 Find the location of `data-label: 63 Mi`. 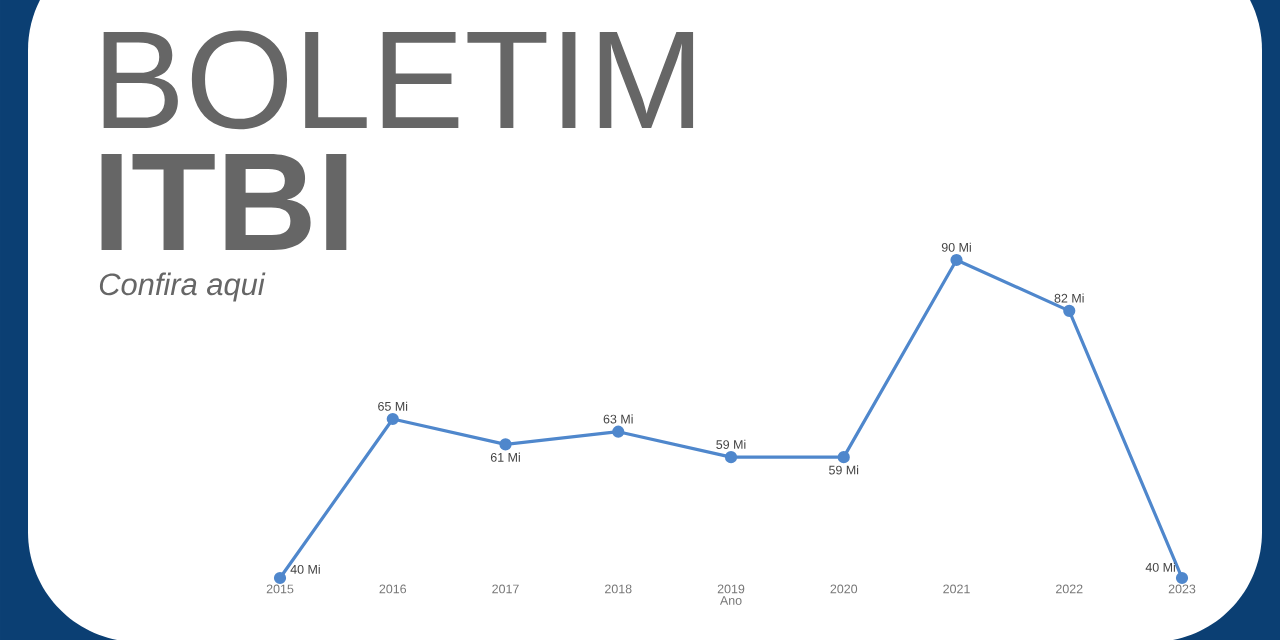

data-label: 63 Mi is located at coordinates (618, 419).